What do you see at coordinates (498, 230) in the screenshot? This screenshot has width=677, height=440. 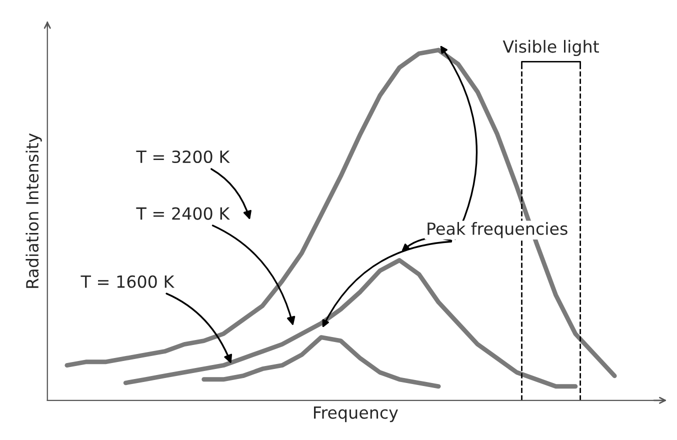 I see `annotation: Peak frequencies` at bounding box center [498, 230].